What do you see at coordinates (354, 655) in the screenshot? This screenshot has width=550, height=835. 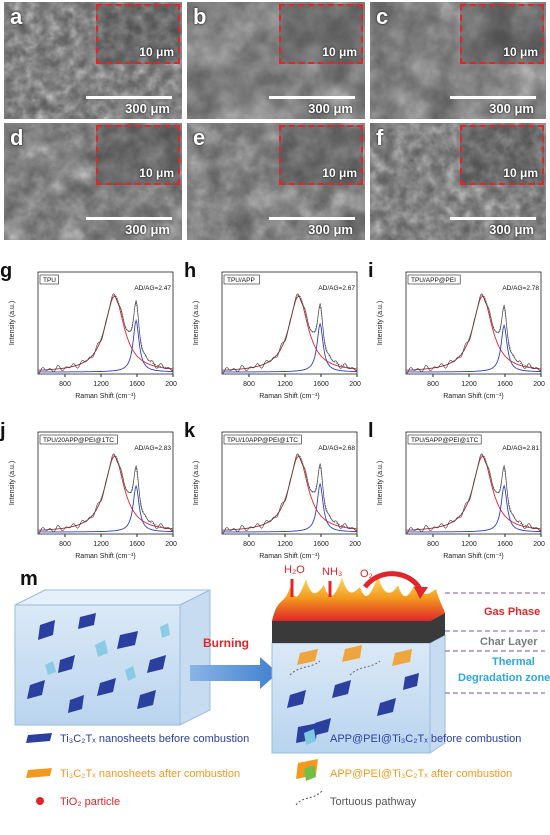 I see `nanosheets-after` at bounding box center [354, 655].